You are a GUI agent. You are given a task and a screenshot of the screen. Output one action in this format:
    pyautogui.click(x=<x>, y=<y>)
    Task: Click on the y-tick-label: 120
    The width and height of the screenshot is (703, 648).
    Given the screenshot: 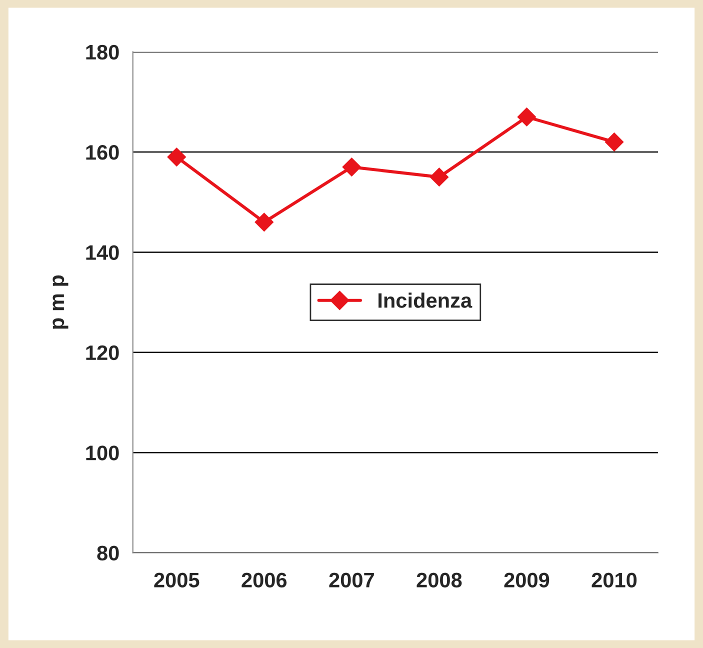 What is the action you would take?
    pyautogui.click(x=102, y=352)
    